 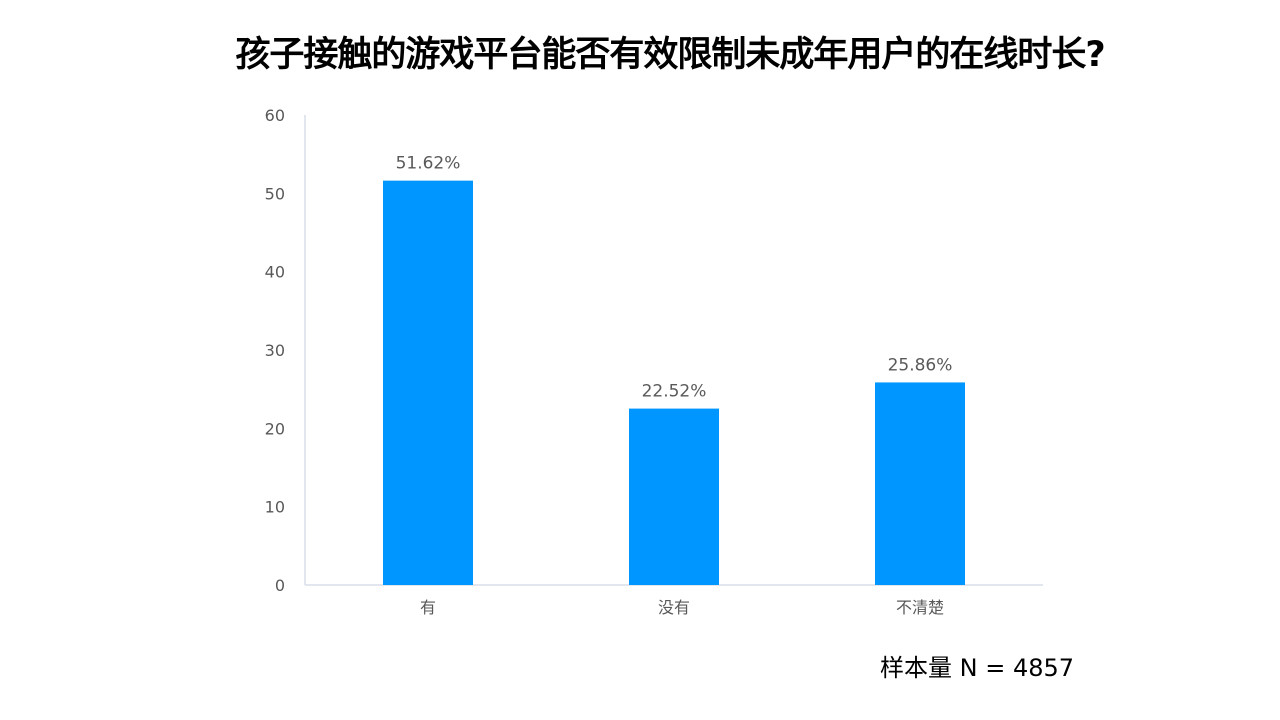 What do you see at coordinates (670, 55) in the screenshot?
I see `chart-title: 孩子接触的游戏平台能否有效限制未成年用户的在线时长?` at bounding box center [670, 55].